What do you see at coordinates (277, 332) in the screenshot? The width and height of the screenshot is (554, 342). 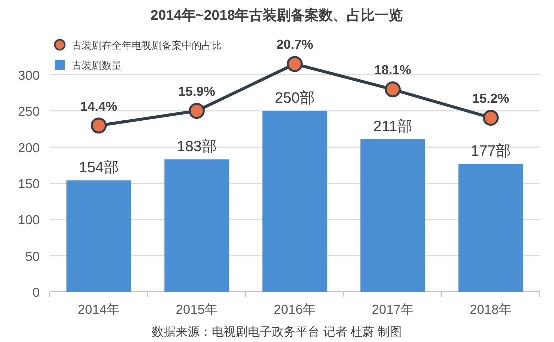 I see `source-note: 数据来源：电视剧电子政务平台 记者 杜蔚 制图` at bounding box center [277, 332].